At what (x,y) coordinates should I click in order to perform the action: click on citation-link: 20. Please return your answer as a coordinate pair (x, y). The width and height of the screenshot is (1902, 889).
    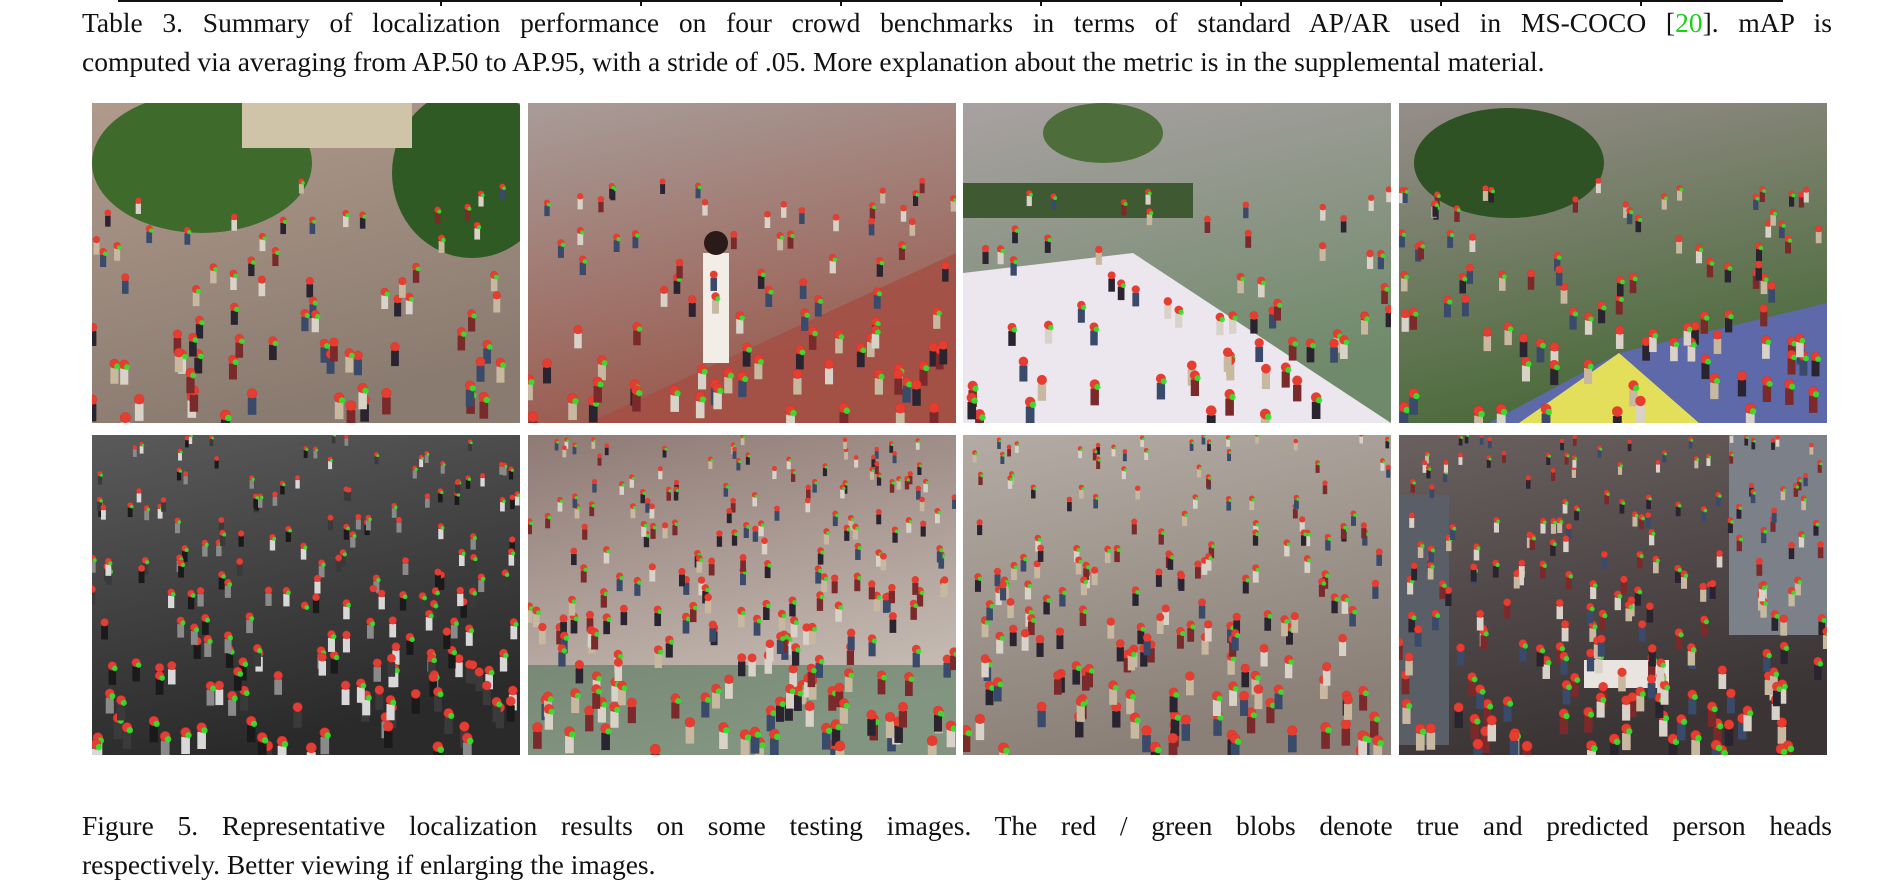
    Looking at the image, I should click on (1689, 22).